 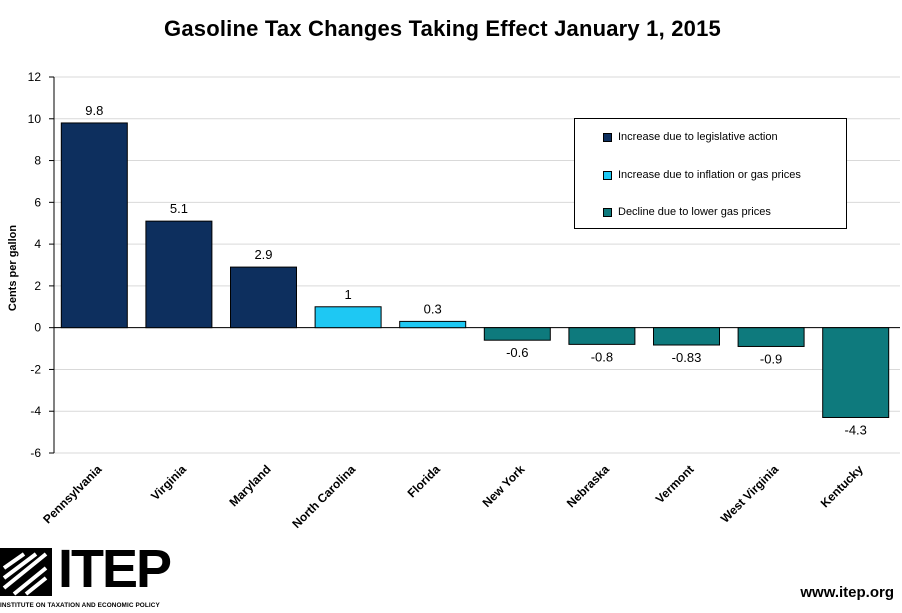 What do you see at coordinates (517, 334) in the screenshot?
I see `bar-new-york` at bounding box center [517, 334].